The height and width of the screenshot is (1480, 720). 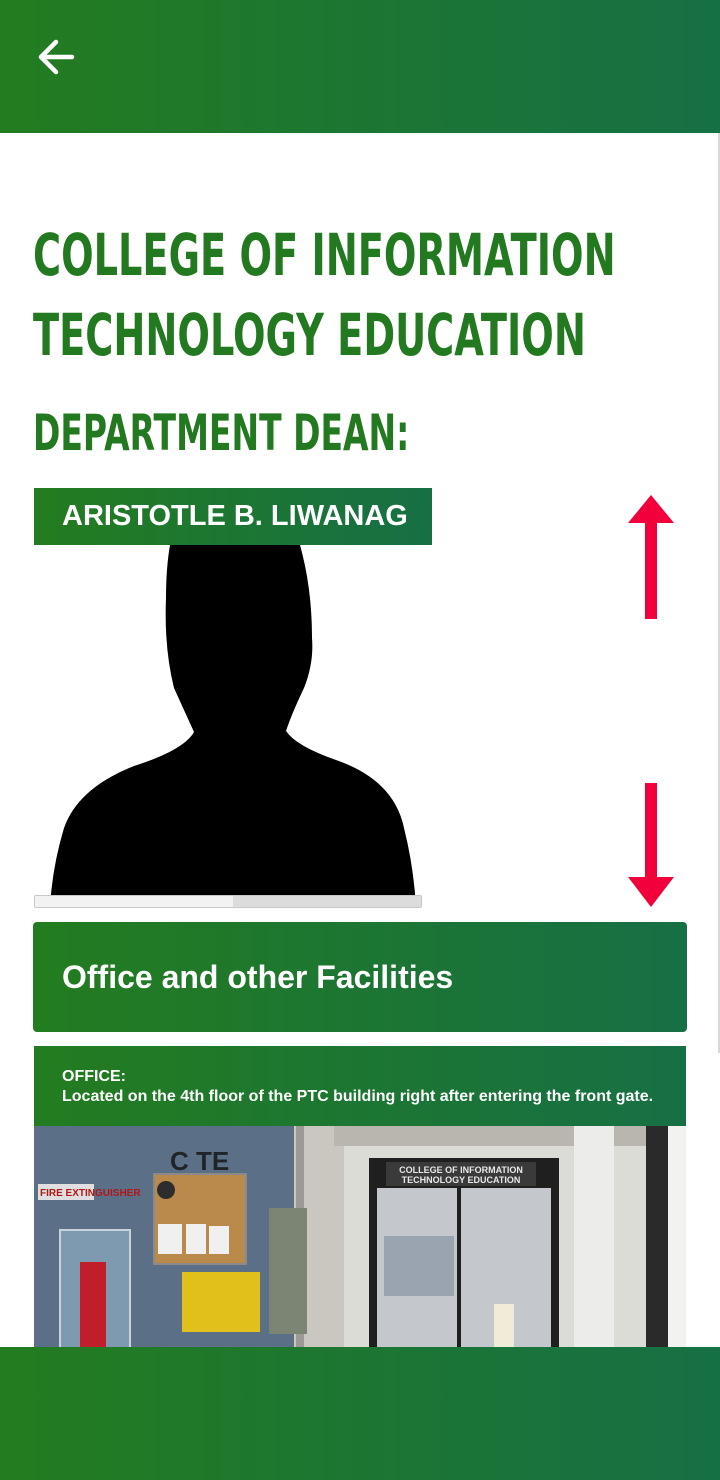 I want to click on dean-name-label: ARISTOTLE B. LIWANAG, so click(x=233, y=516).